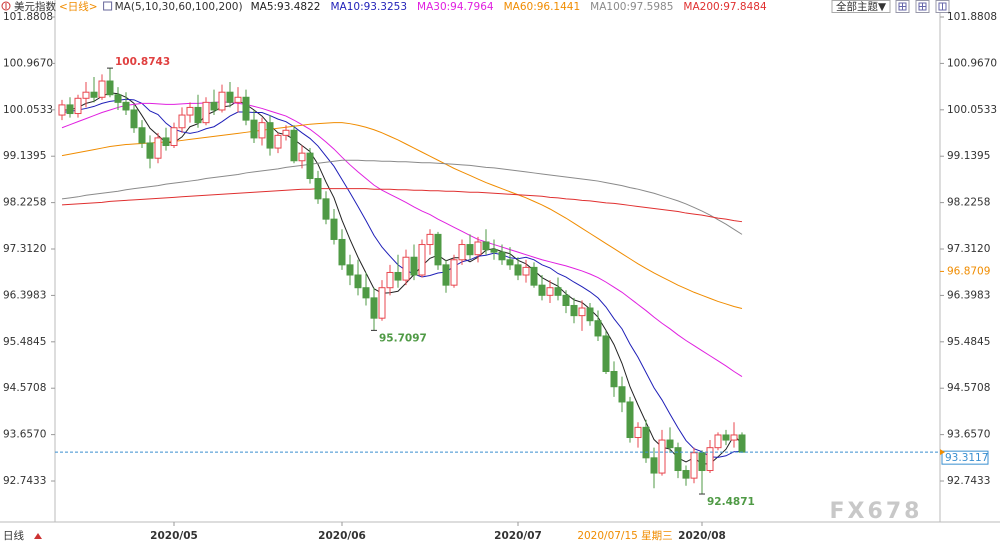  I want to click on ma-icon, so click(108, 6).